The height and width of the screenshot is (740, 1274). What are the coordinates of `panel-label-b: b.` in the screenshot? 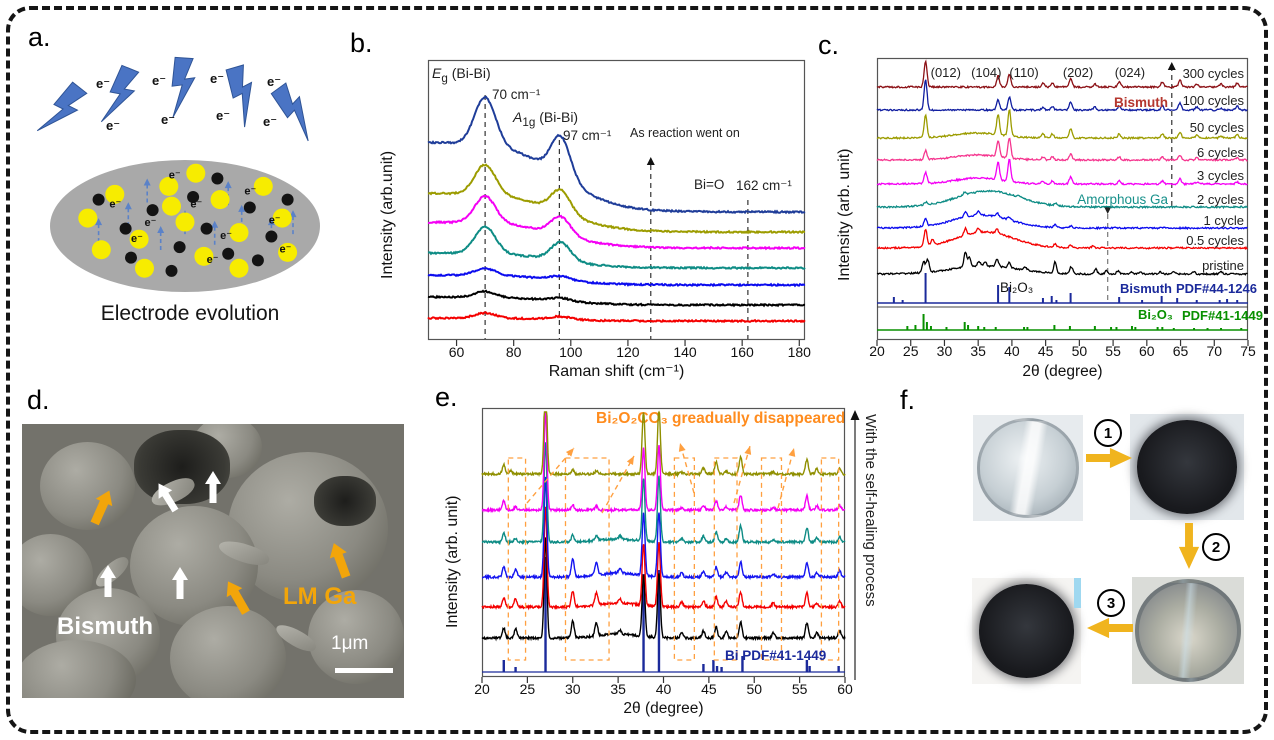 It's located at (361, 43).